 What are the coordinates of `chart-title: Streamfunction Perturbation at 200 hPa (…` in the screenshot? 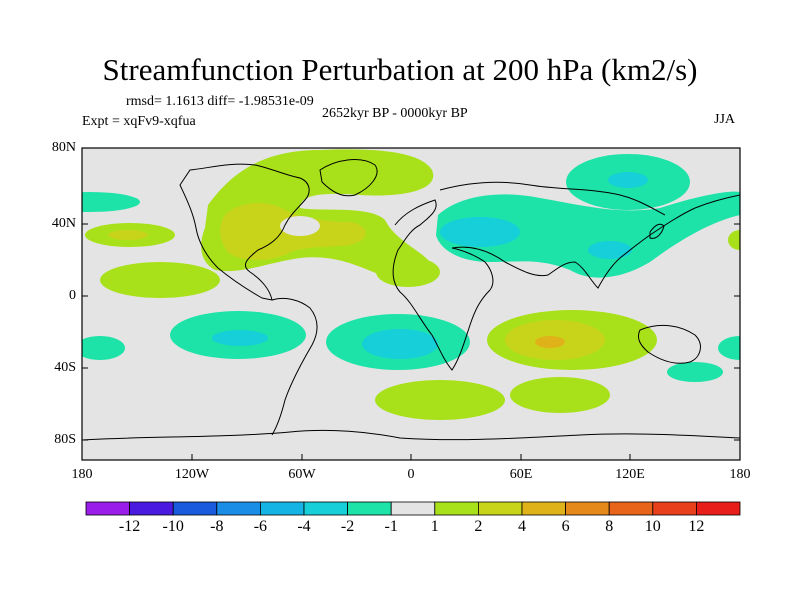 It's located at (400, 69).